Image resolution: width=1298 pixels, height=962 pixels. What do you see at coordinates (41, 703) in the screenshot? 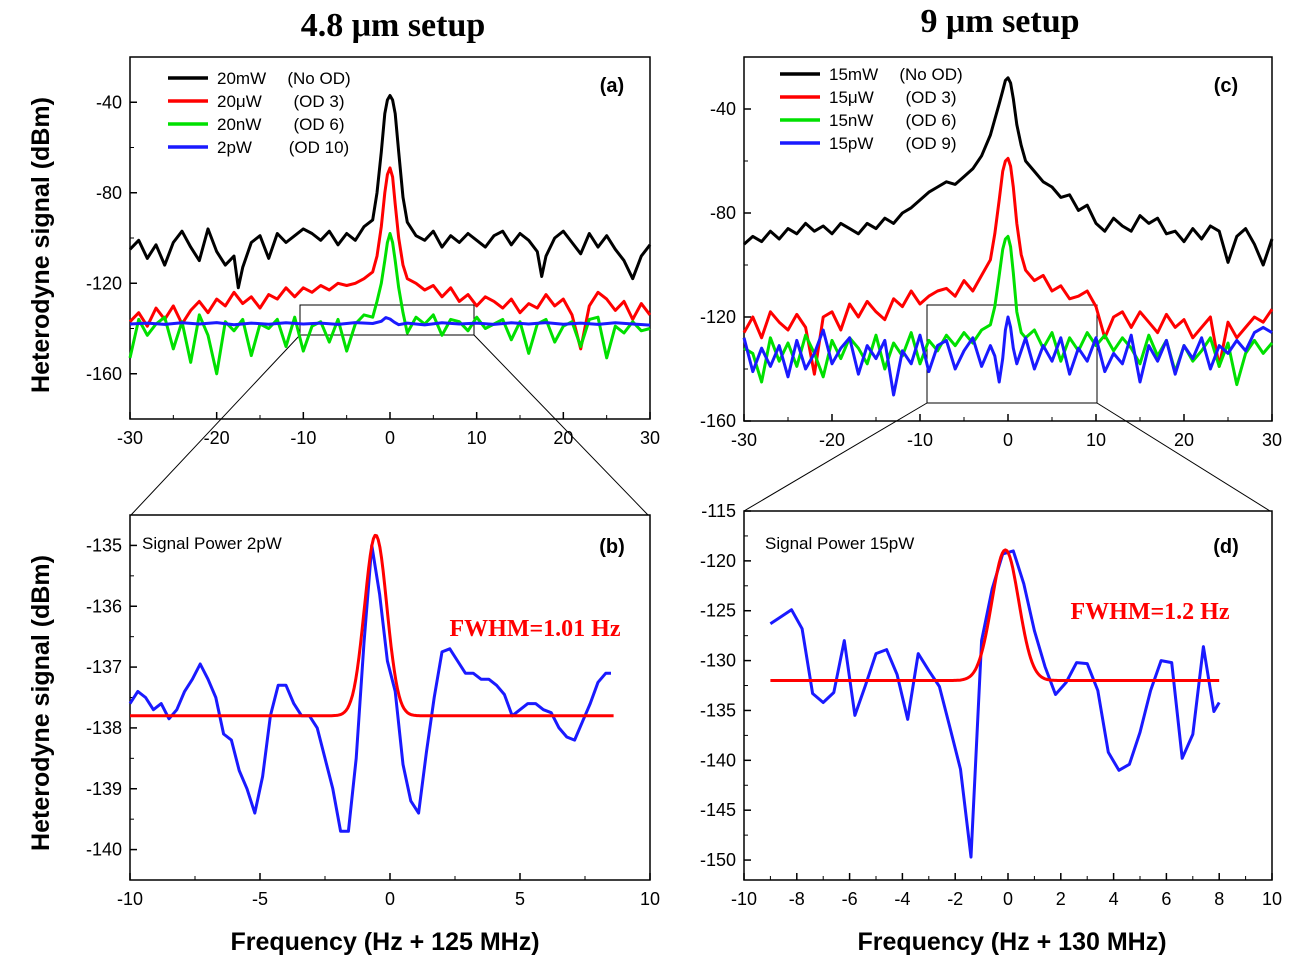
I see `ylabel-bottom: Heterodyne signal (dBm)` at bounding box center [41, 703].